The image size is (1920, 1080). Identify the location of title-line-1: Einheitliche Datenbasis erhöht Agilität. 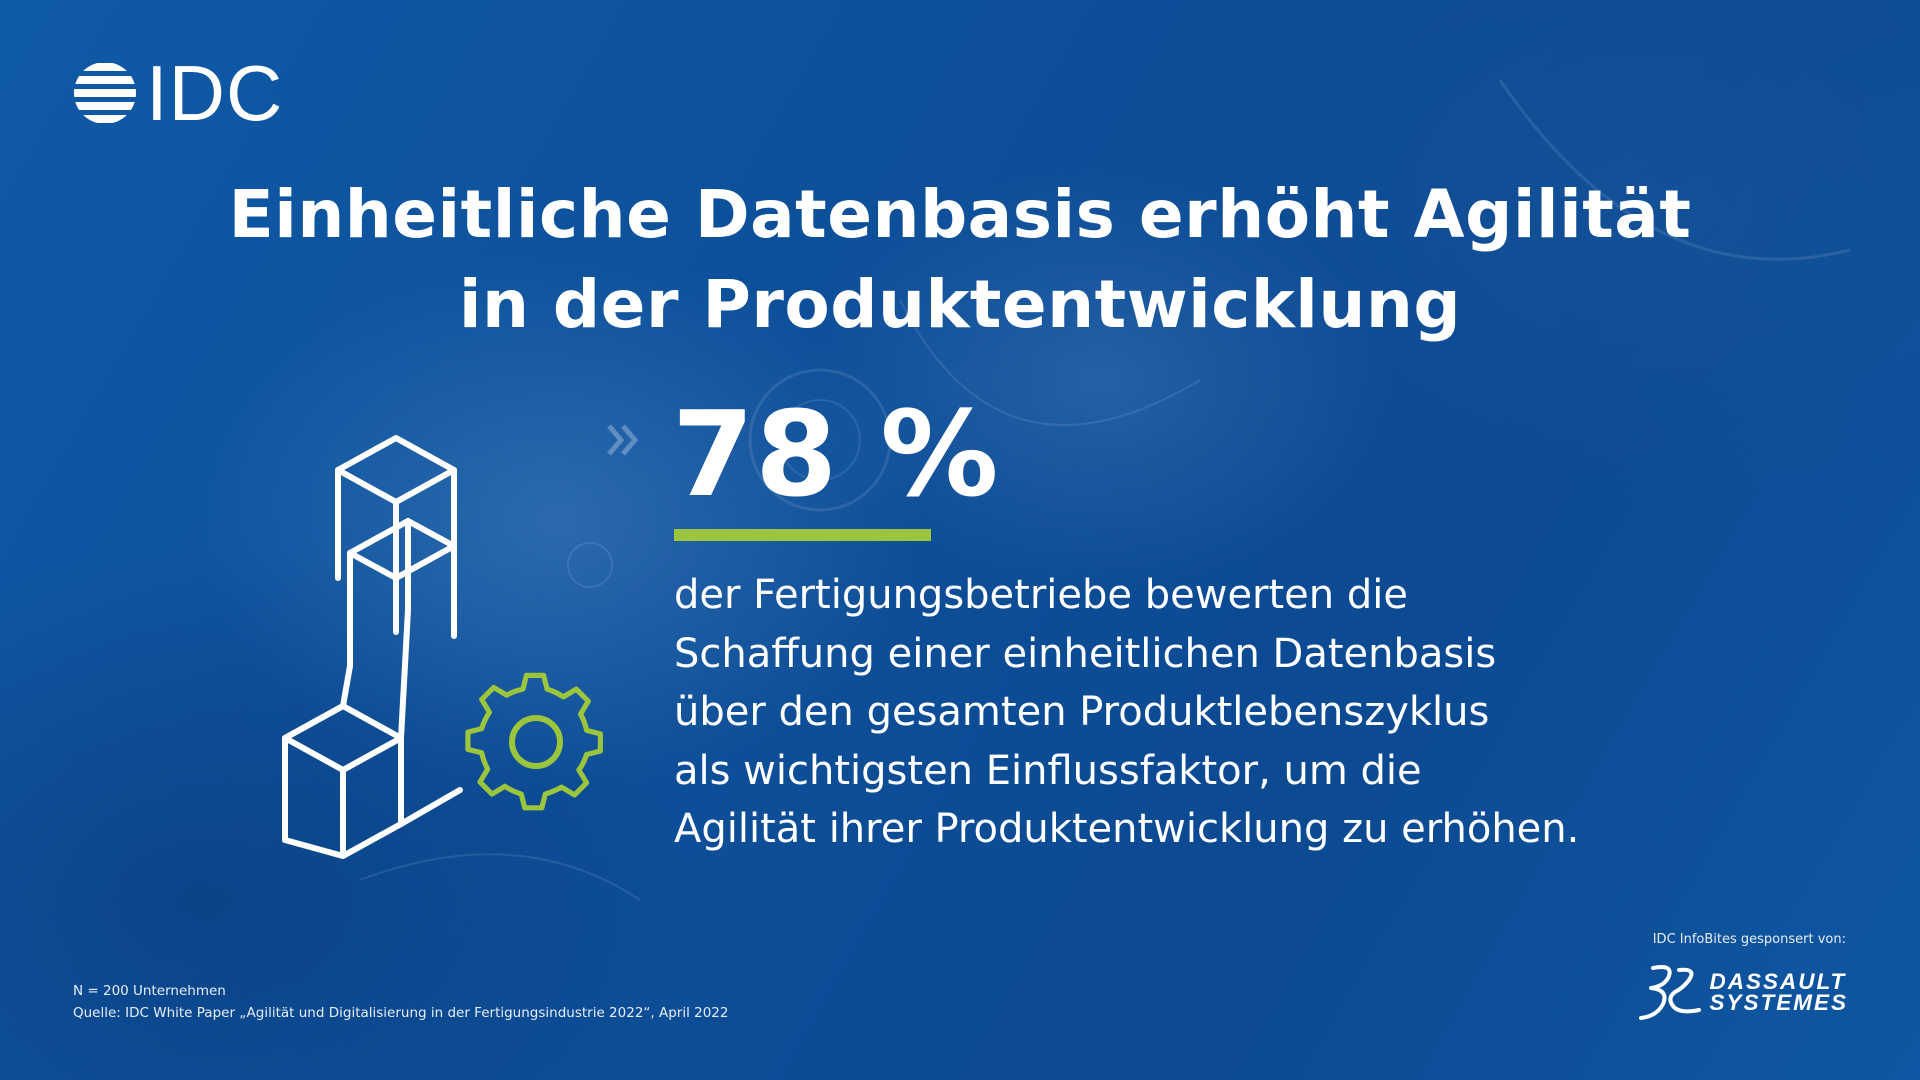
(960, 214).